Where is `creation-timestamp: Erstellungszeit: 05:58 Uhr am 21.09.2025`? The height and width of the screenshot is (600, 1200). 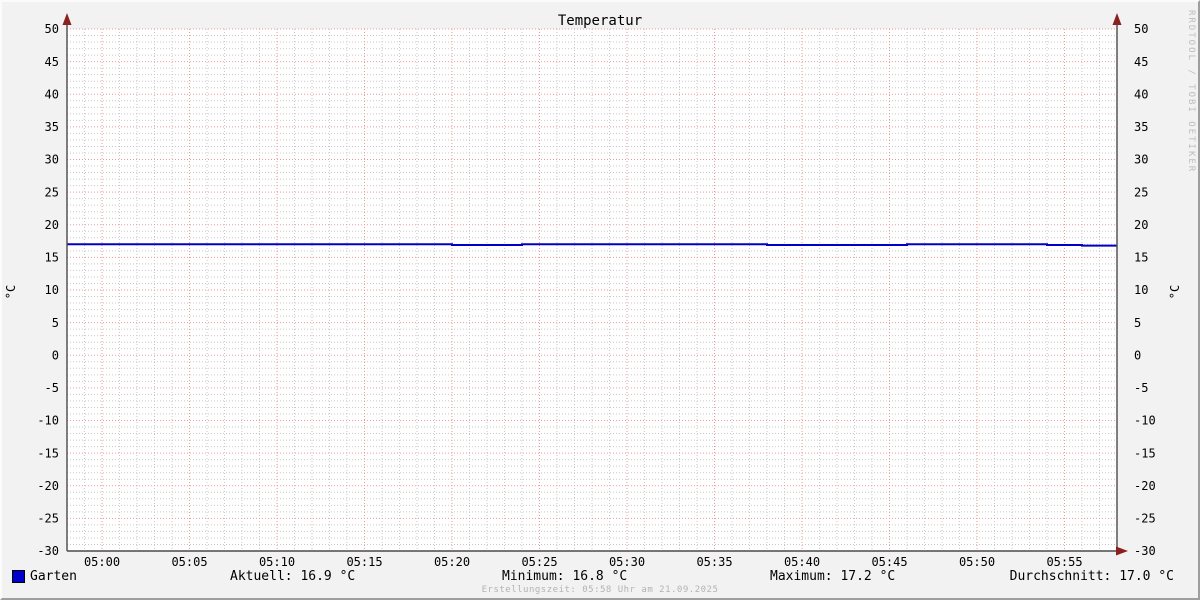
creation-timestamp: Erstellungszeit: 05:58 Uhr am 21.09.2025 is located at coordinates (600, 590).